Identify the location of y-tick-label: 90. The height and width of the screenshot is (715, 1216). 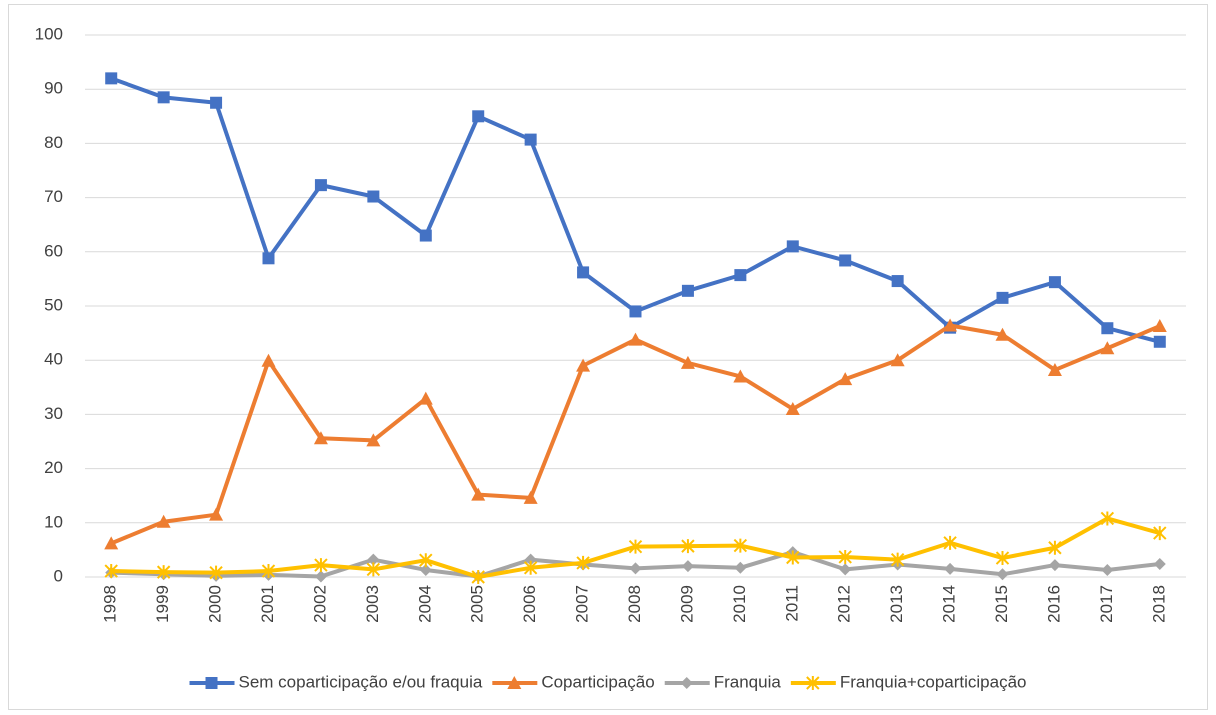
(53, 88).